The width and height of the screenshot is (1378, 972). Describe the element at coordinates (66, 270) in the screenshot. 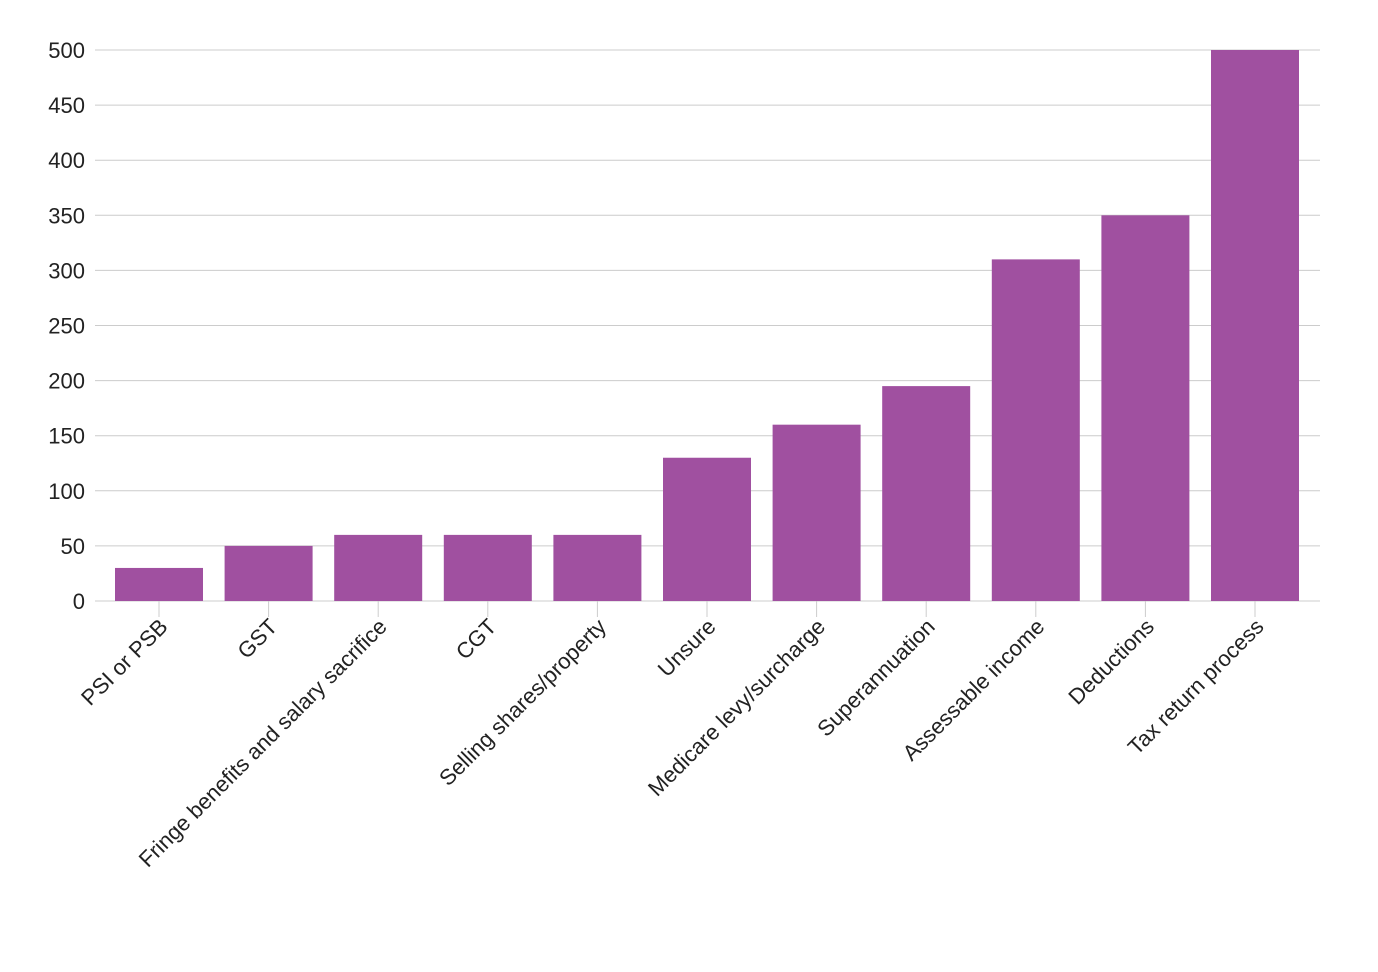

I see `y-tick-label: 300` at that location.